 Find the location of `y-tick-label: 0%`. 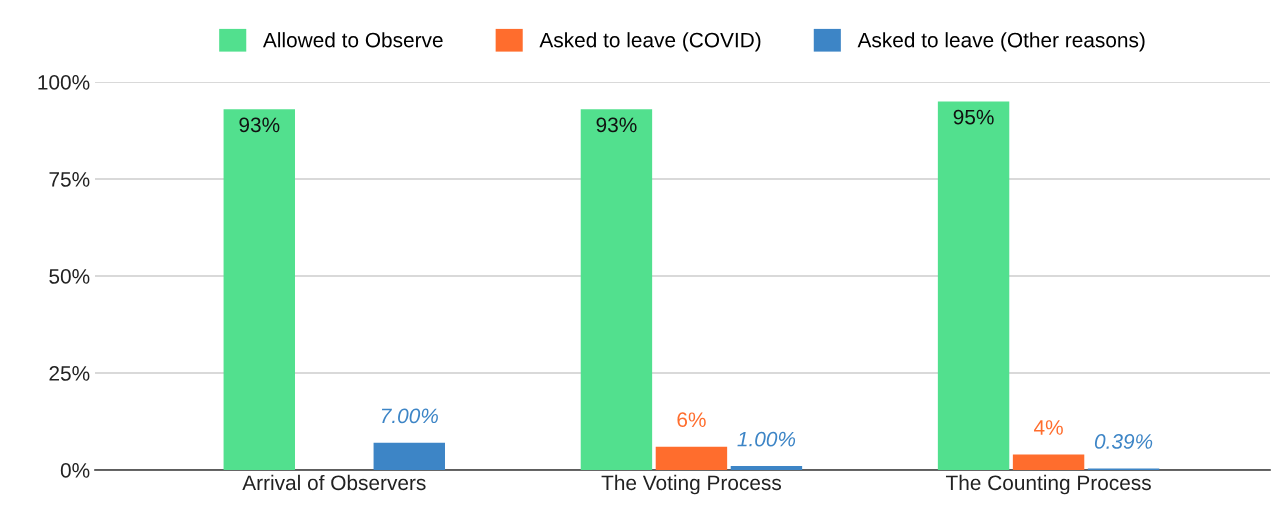

y-tick-label: 0% is located at coordinates (75, 470).